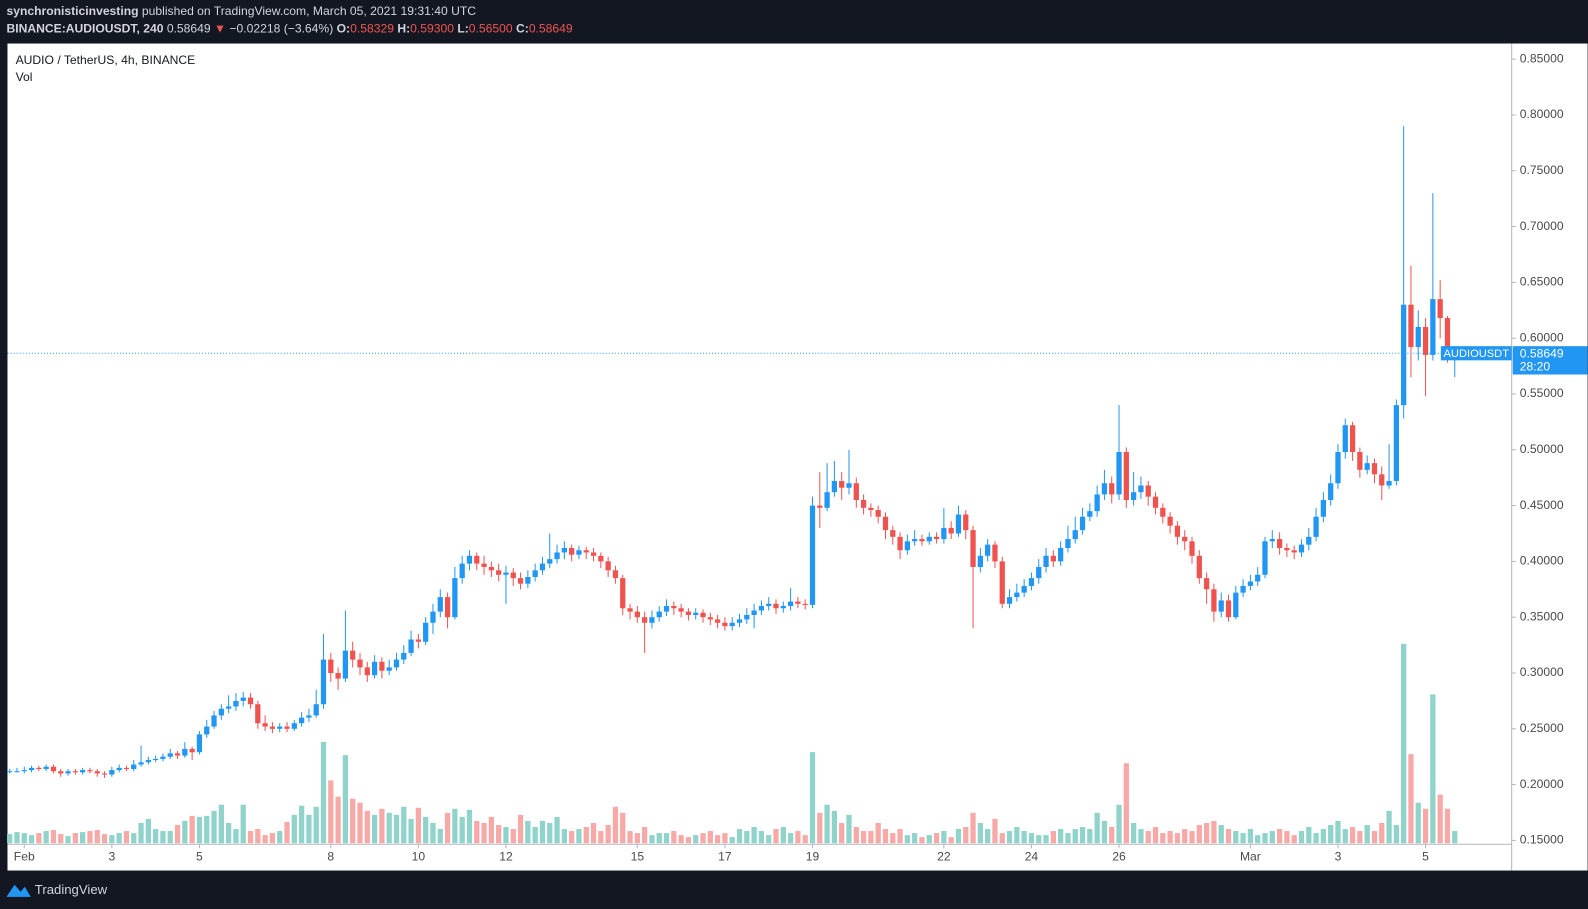  What do you see at coordinates (725, 857) in the screenshot?
I see `x-tick-label: 17` at bounding box center [725, 857].